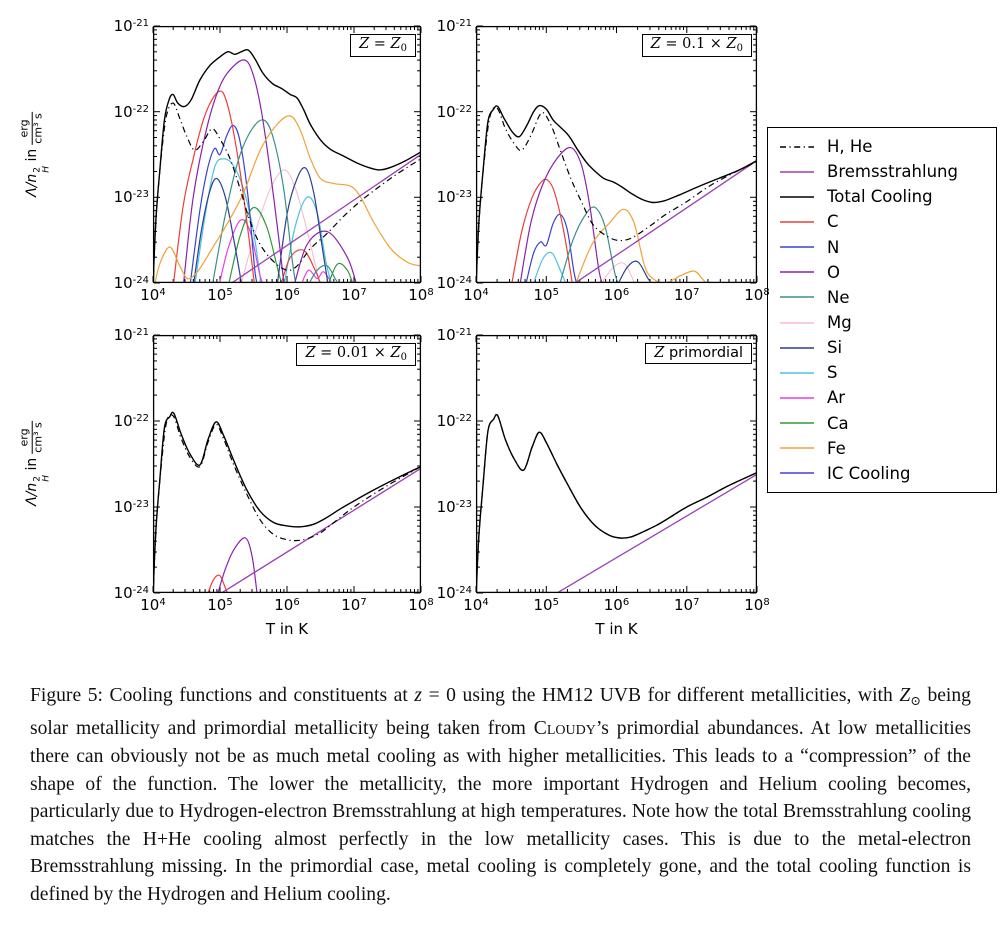 This screenshot has width=1000, height=939. Describe the element at coordinates (797, 373) in the screenshot. I see `legend-line-sample-S` at that location.